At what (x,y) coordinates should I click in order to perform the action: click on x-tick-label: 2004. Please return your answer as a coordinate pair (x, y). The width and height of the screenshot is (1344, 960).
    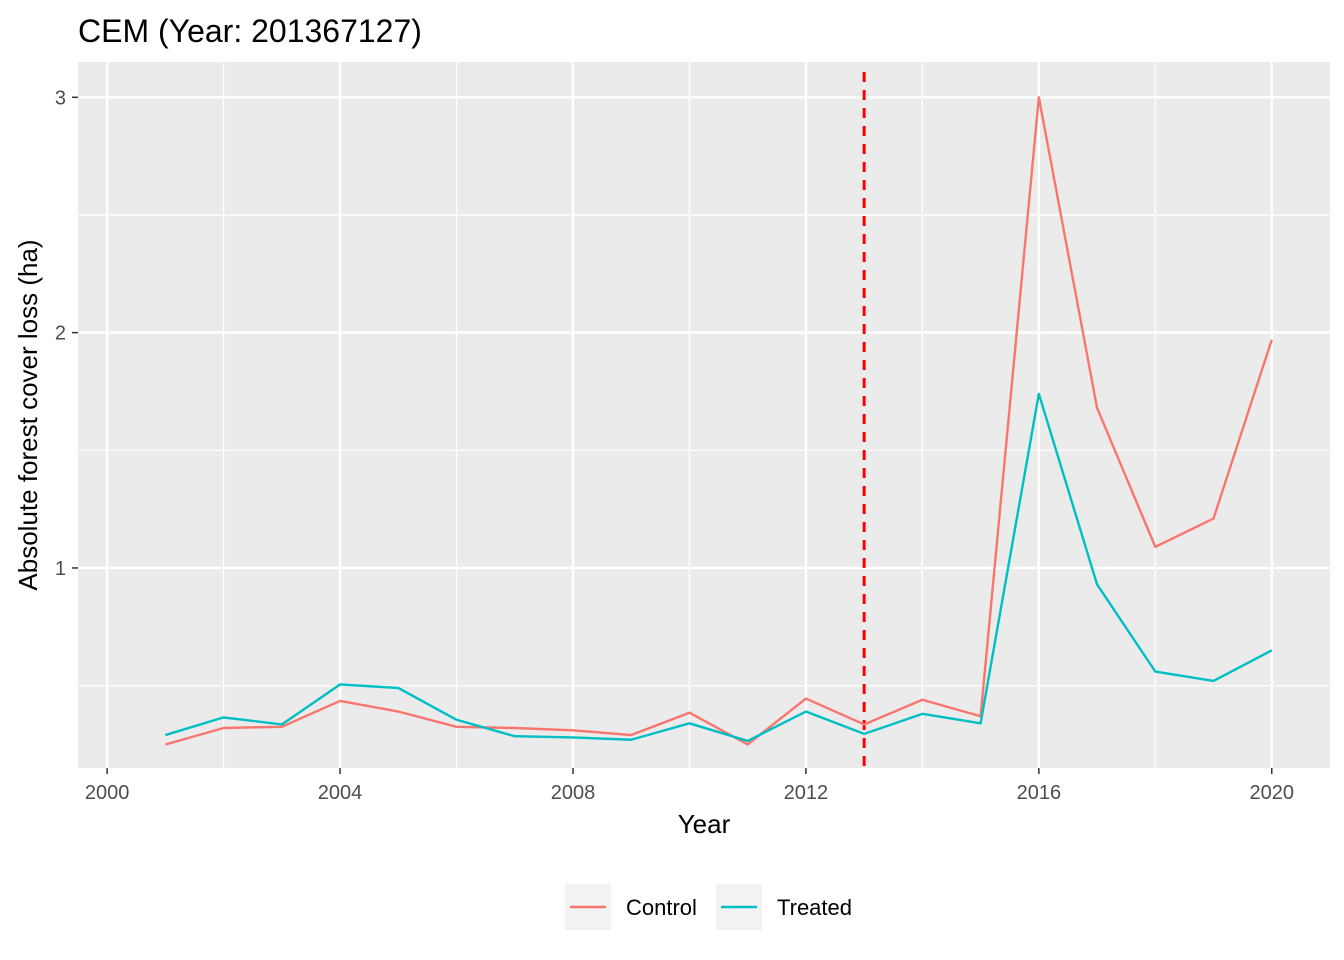
    Looking at the image, I should click on (340, 793).